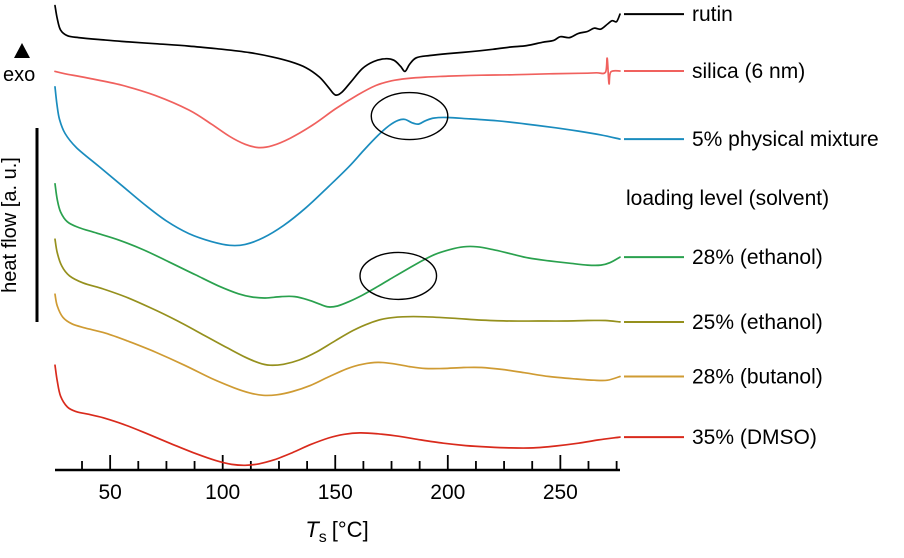  What do you see at coordinates (337, 50) in the screenshot?
I see `curve-rutin` at bounding box center [337, 50].